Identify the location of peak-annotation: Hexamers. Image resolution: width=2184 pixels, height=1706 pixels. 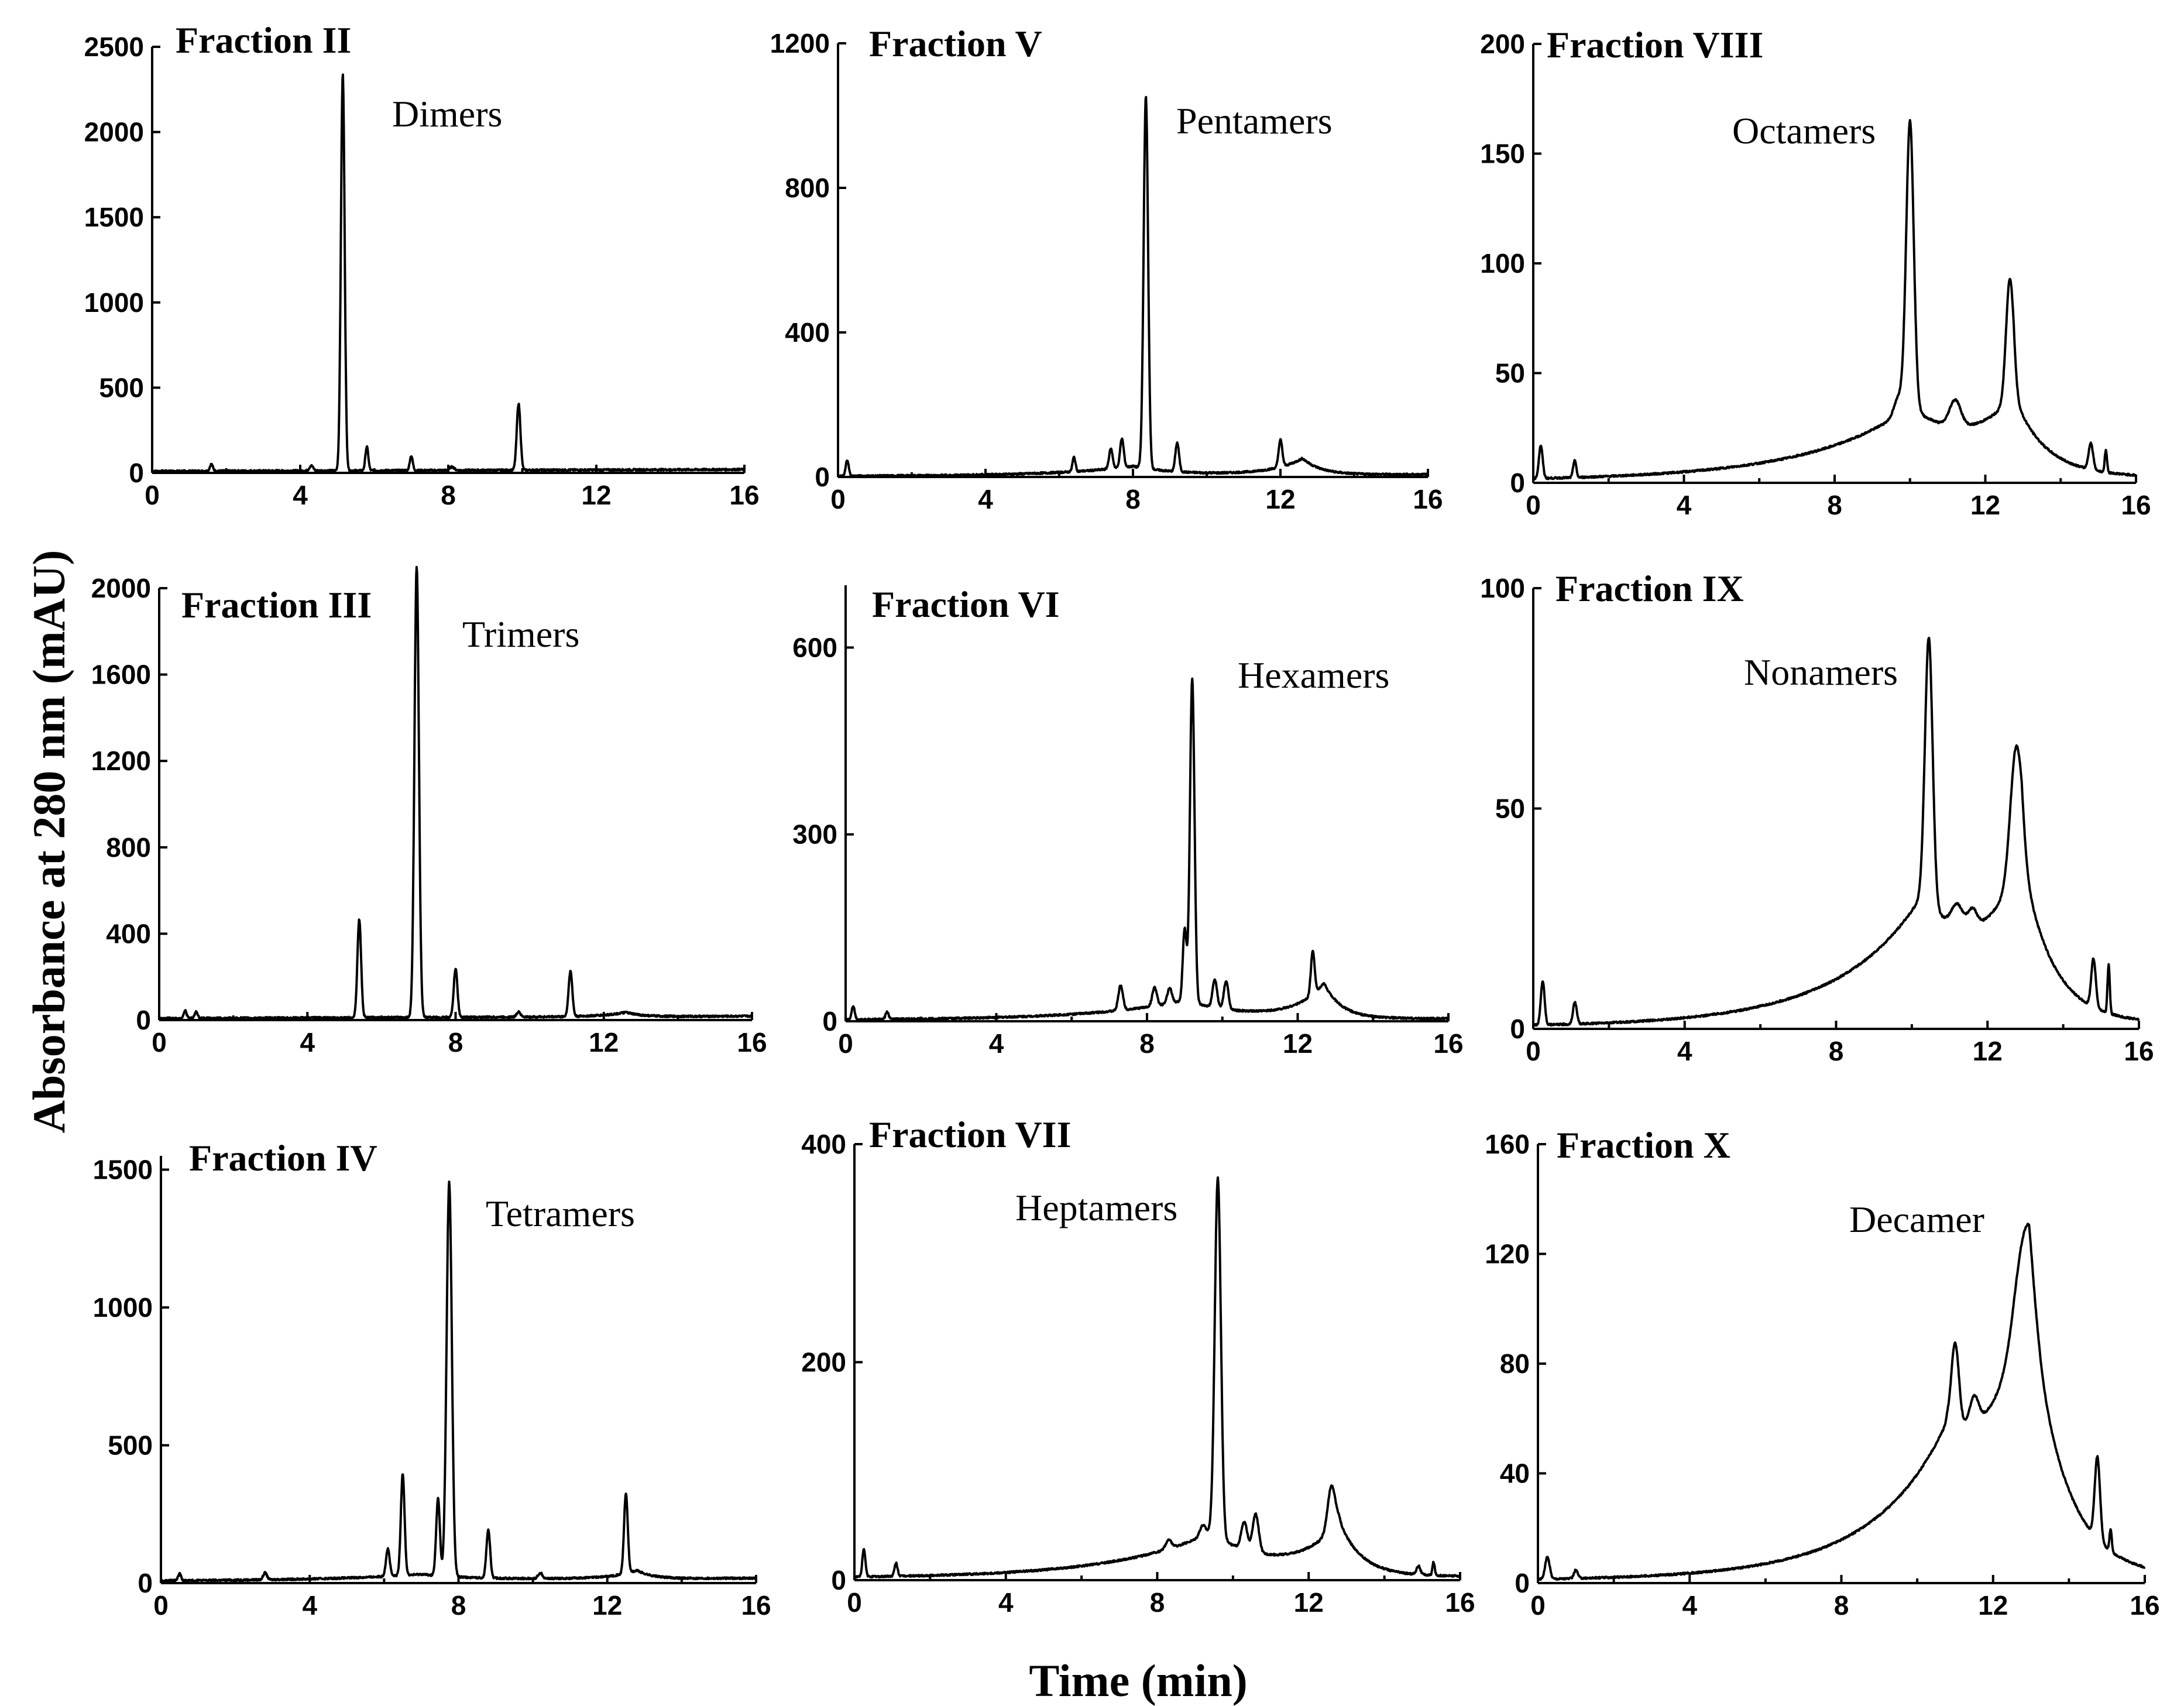
(1313, 675).